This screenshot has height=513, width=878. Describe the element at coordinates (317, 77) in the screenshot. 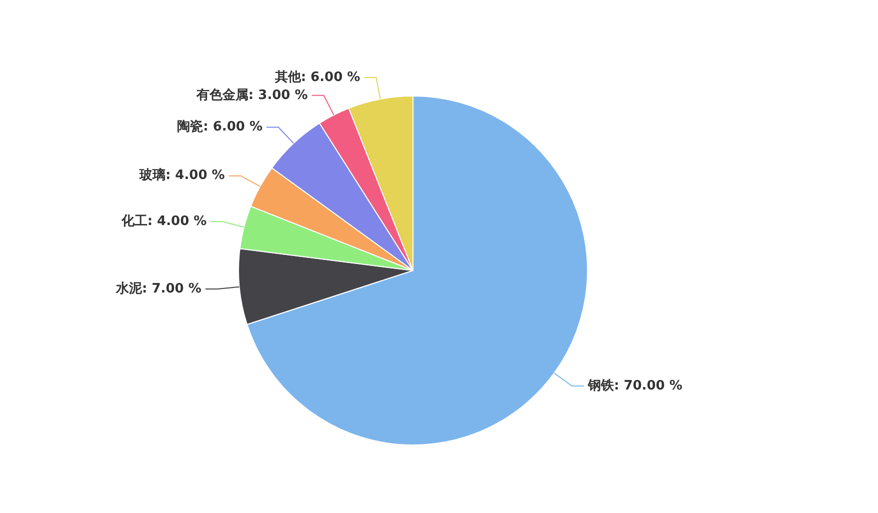

I see `slice-label: 其他: 6.00 %` at that location.